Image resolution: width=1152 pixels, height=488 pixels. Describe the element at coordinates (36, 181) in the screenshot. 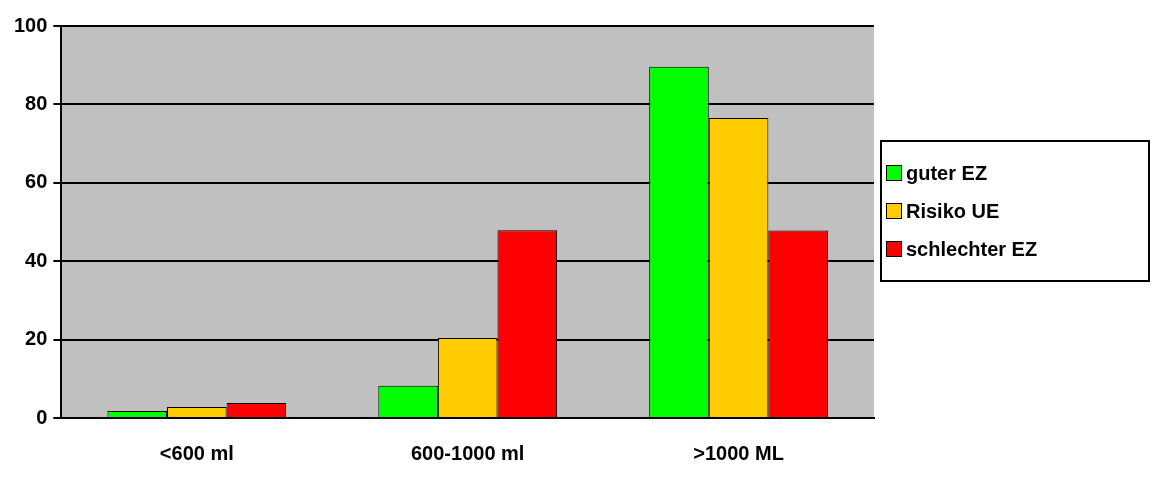

I see `y-tick-label: 60` at that location.